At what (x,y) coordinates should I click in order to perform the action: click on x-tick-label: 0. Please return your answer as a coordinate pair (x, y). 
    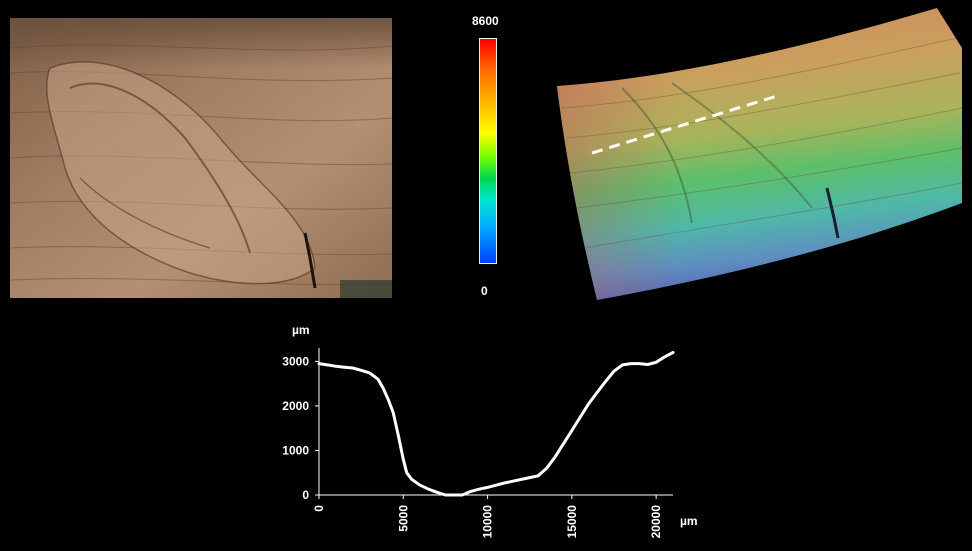
    Looking at the image, I should click on (319, 508).